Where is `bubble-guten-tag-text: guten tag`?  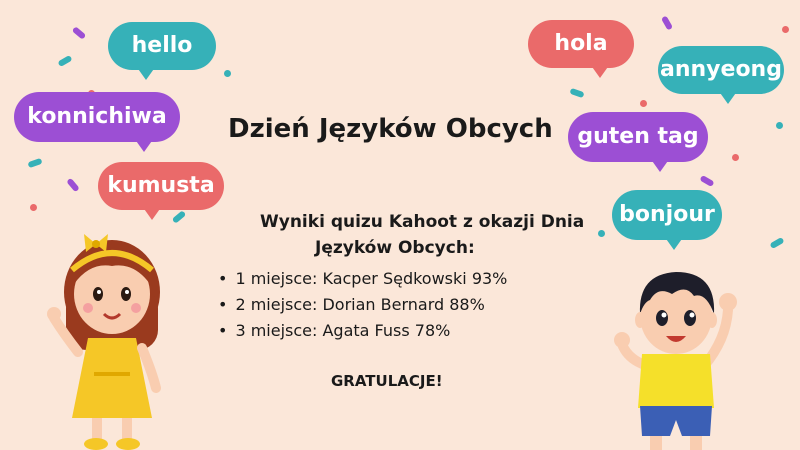
bubble-guten-tag-text: guten tag is located at coordinates (638, 136).